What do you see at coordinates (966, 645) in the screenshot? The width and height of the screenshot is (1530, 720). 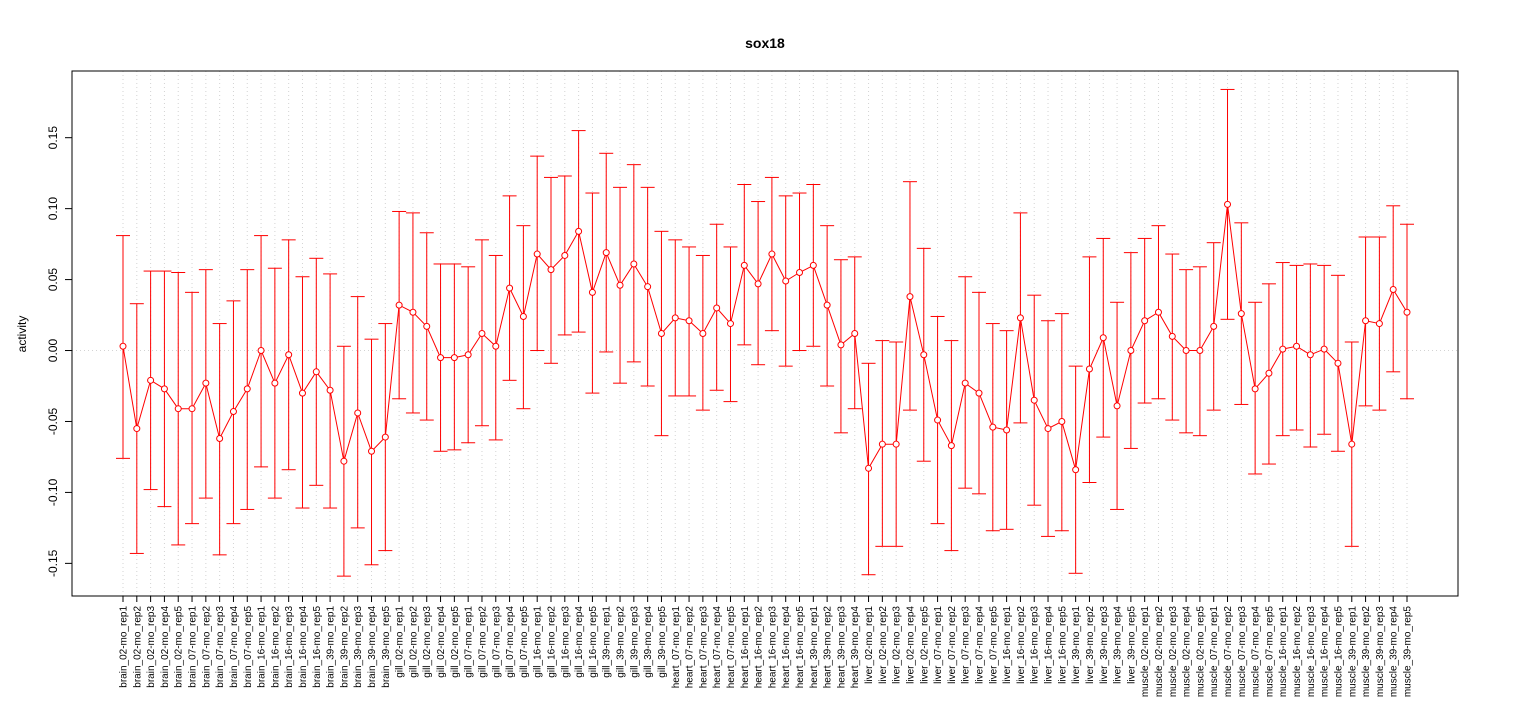 I see `x-tick-label: liver_07-mo_rep3` at bounding box center [966, 645].